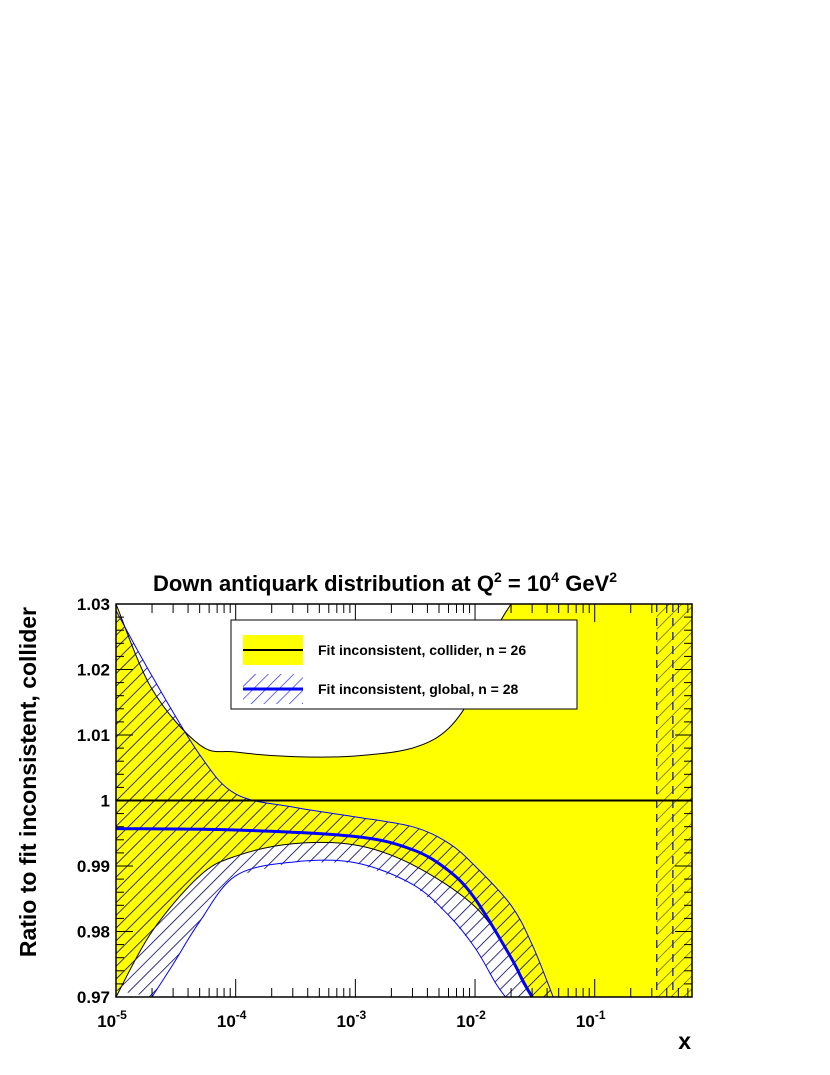 This screenshot has width=830, height=1075. What do you see at coordinates (93, 866) in the screenshot?
I see `y-tick-label: 0.99` at bounding box center [93, 866].